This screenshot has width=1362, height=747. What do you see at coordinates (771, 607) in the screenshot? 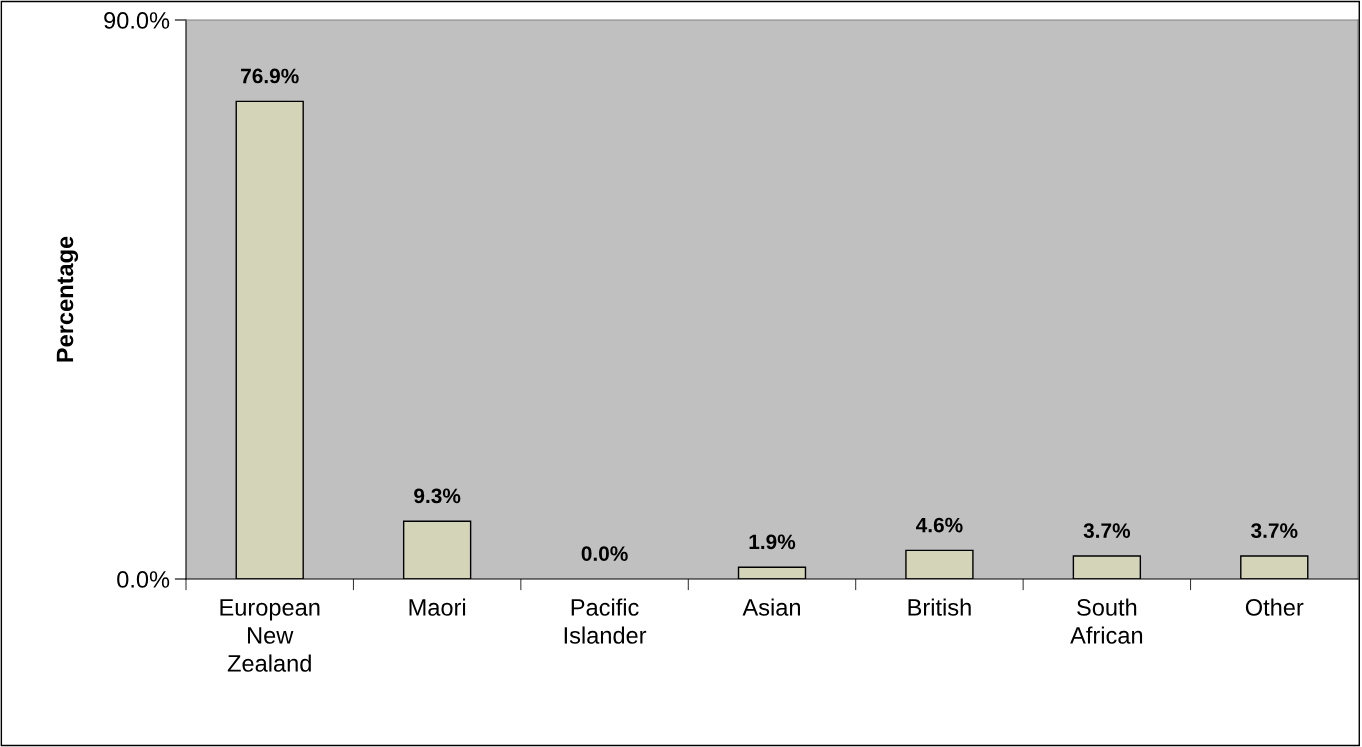
I see `x-tick-label: Asian` at bounding box center [771, 607].